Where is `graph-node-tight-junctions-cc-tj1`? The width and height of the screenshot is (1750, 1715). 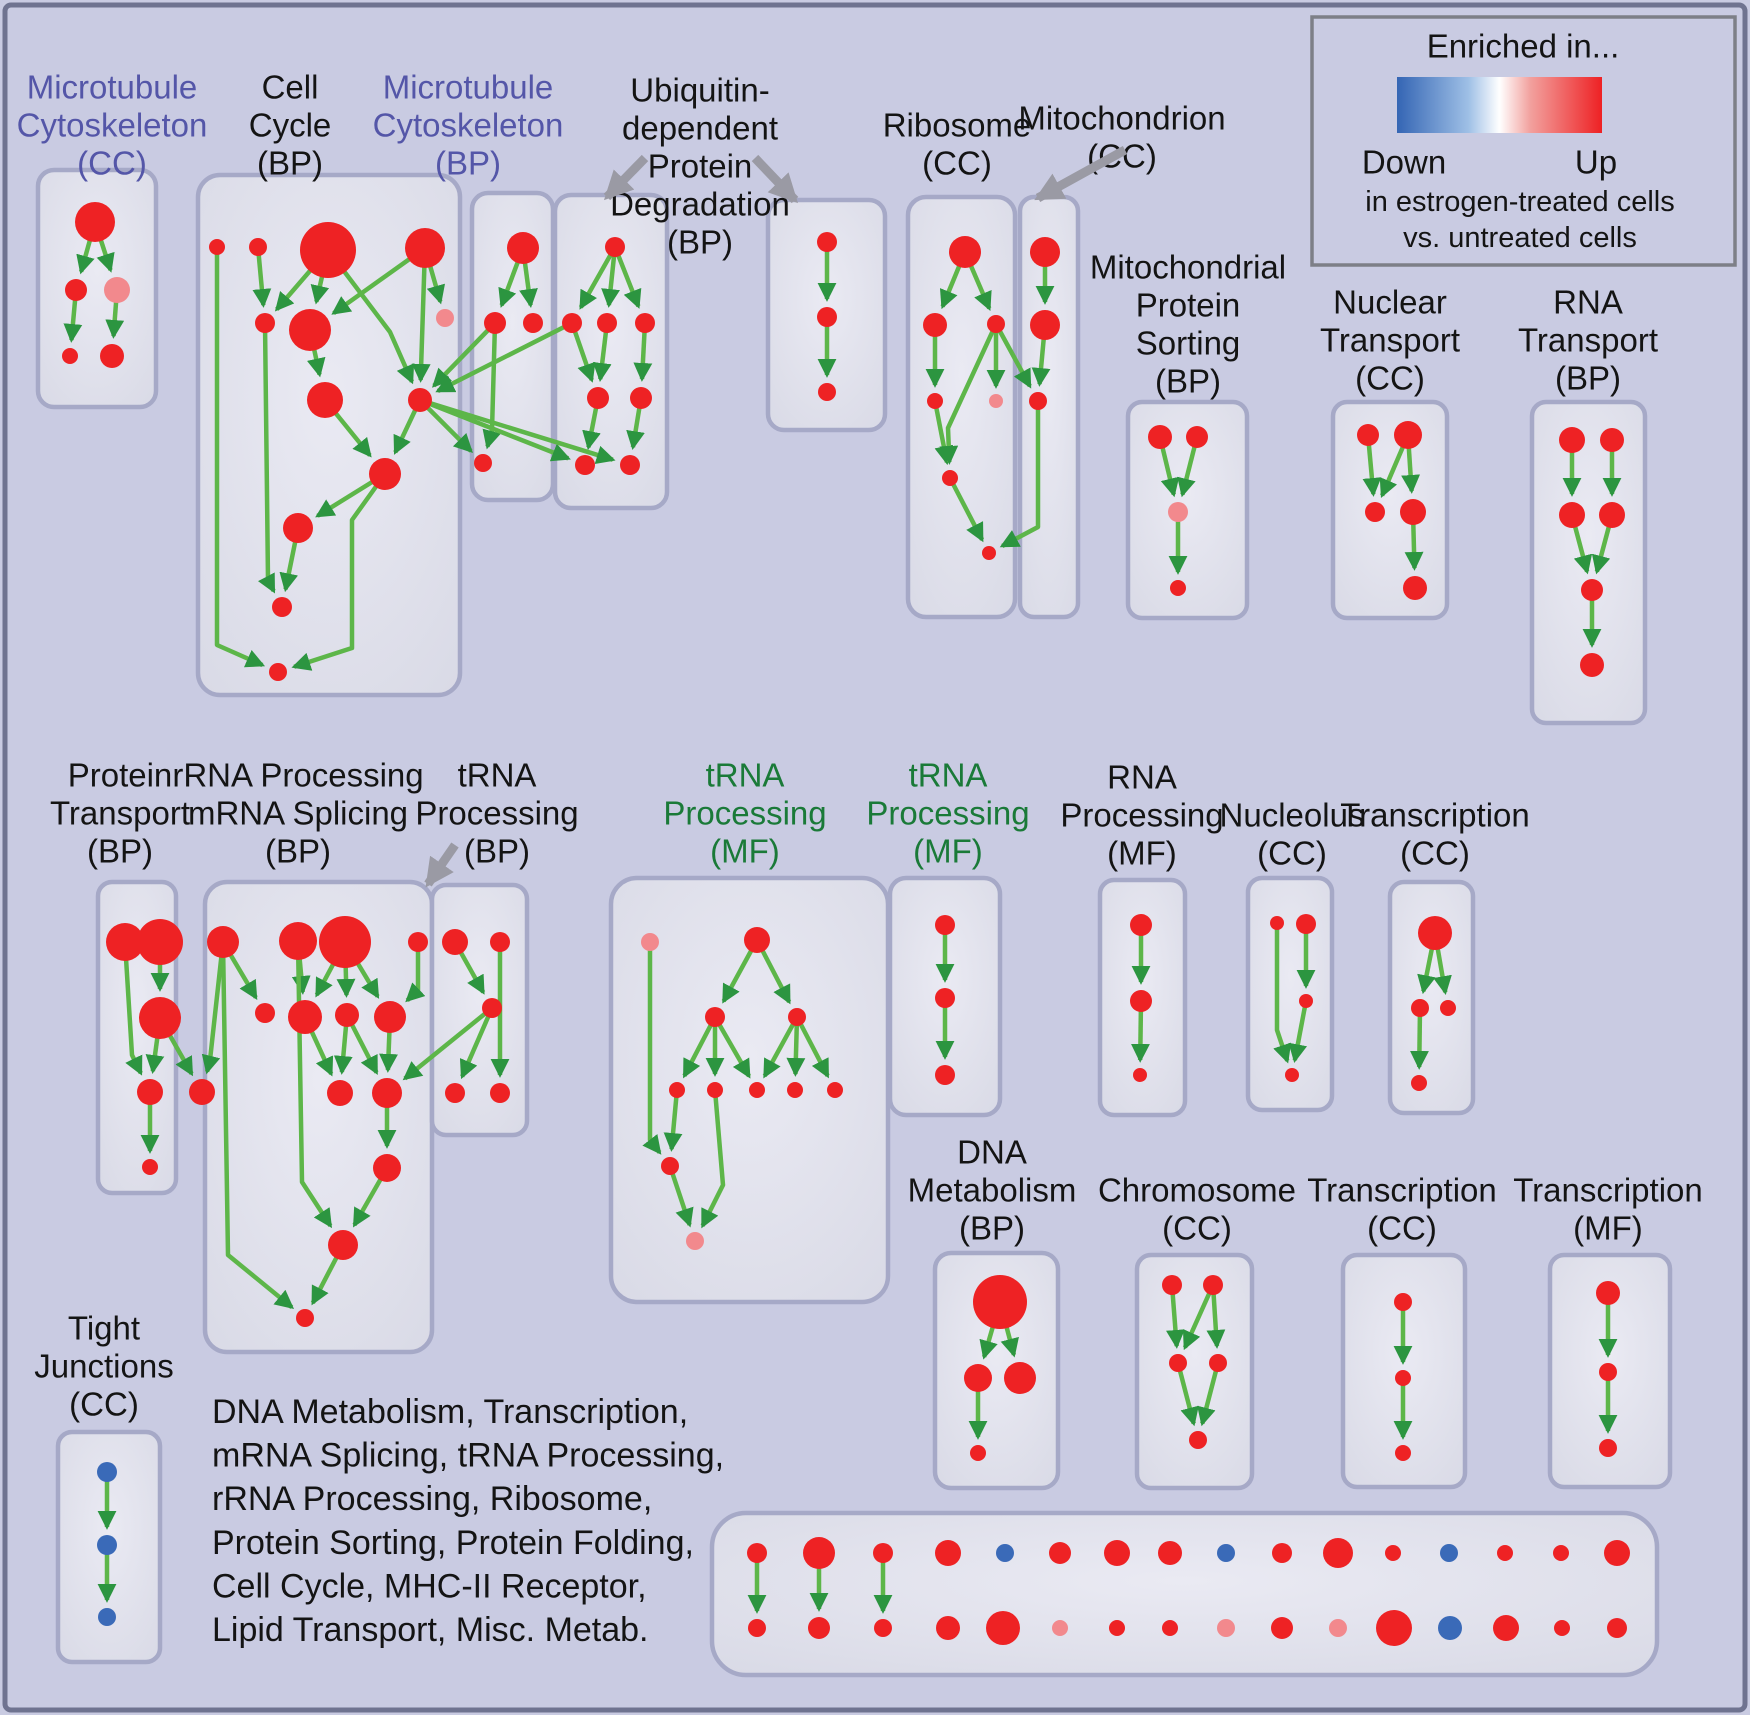 graph-node-tight-junctions-cc-tj1 is located at coordinates (107, 1472).